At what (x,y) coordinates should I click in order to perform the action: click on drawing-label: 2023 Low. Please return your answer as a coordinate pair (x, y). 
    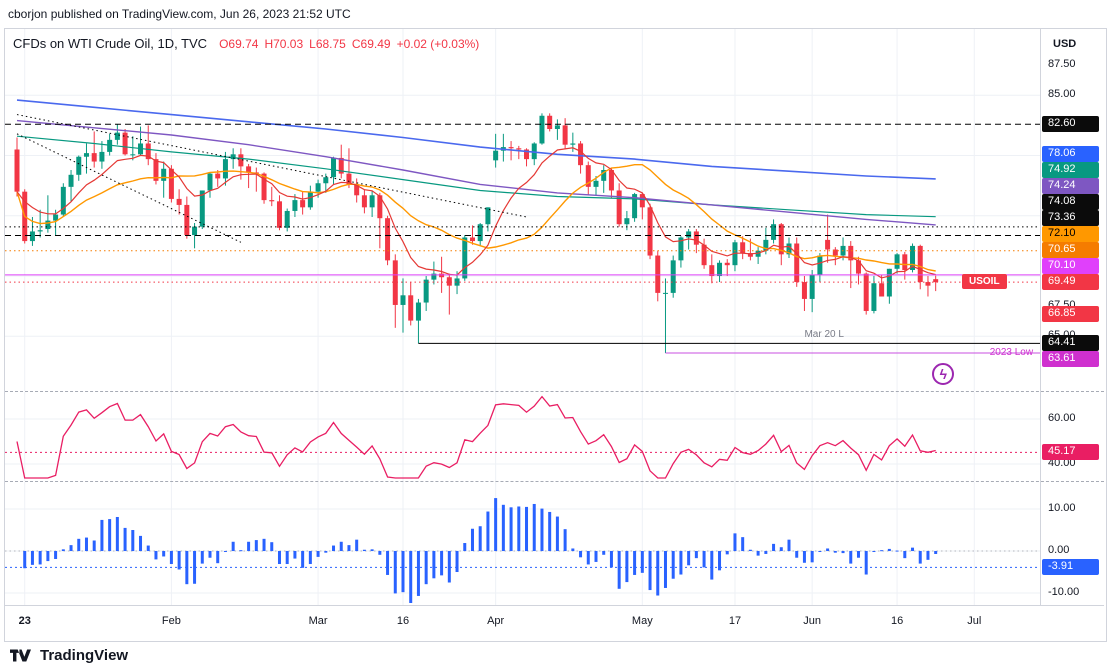
    Looking at the image, I should click on (1011, 353).